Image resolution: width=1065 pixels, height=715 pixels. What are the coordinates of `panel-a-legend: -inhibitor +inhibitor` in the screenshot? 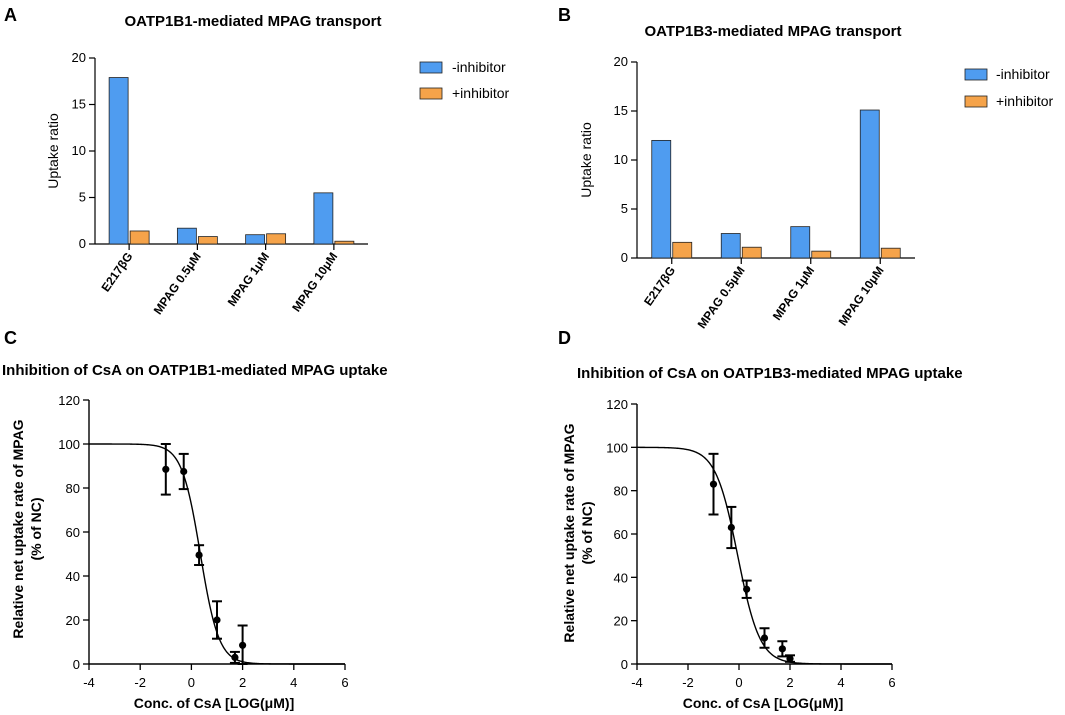 It's located at (464, 80).